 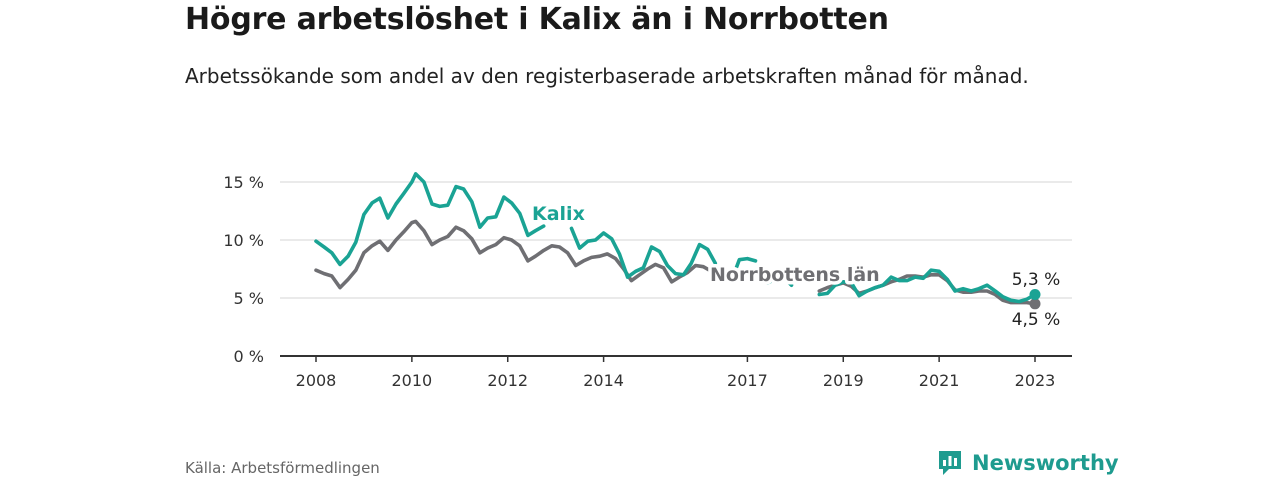 What do you see at coordinates (843, 380) in the screenshot?
I see `x-tick-label: 2019` at bounding box center [843, 380].